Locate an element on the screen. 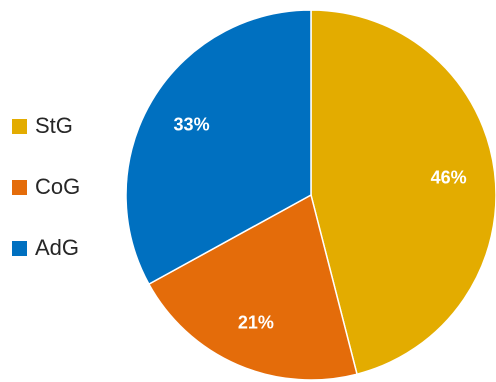  legend-label-stg: StG is located at coordinates (54, 125).